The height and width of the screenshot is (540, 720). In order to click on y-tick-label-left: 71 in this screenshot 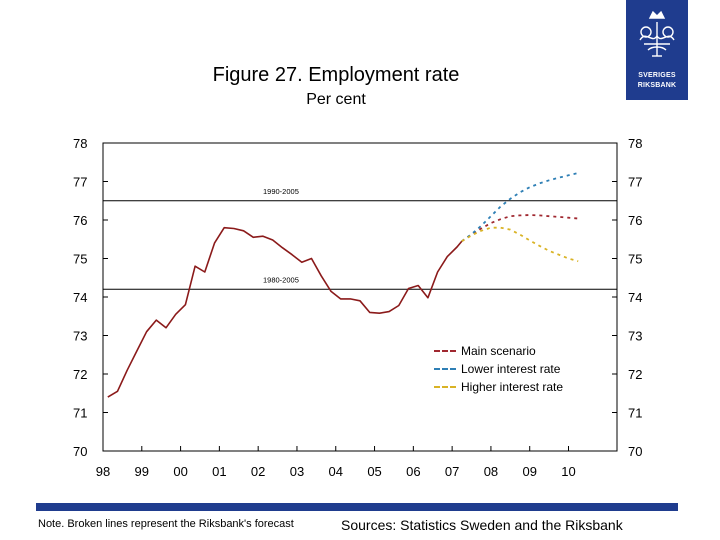, I will do `click(80, 413)`.